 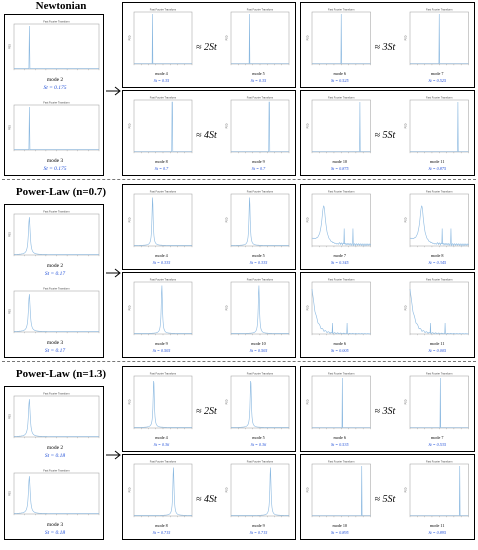 What do you see at coordinates (161, 410) in the screenshot?
I see `fft-panel: Fast Fourier Transform PSD mode 4 St = 0.36` at bounding box center [161, 410].